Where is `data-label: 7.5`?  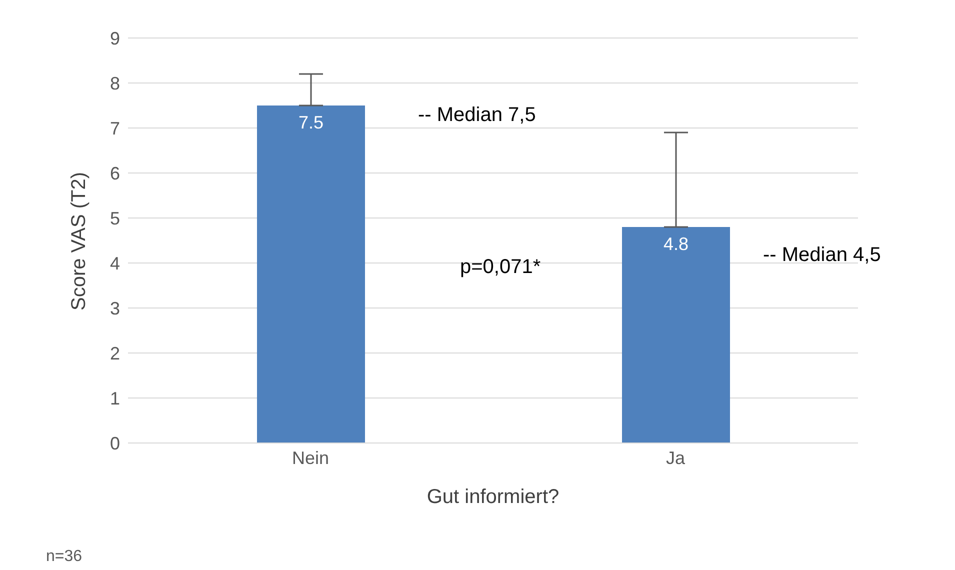 data-label: 7.5 is located at coordinates (311, 122).